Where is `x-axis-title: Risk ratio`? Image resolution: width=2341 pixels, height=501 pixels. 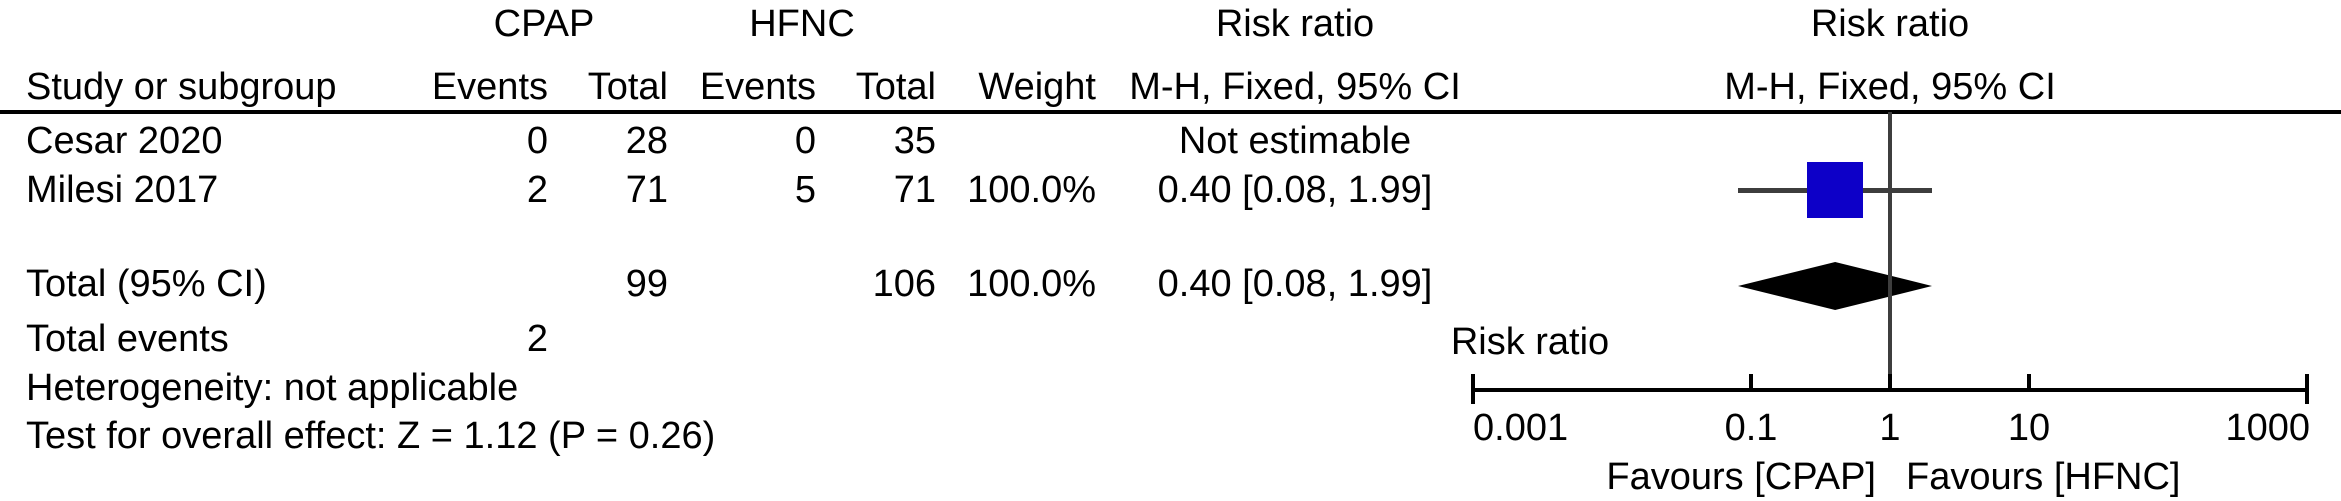
x-axis-title: Risk ratio is located at coordinates (1530, 342).